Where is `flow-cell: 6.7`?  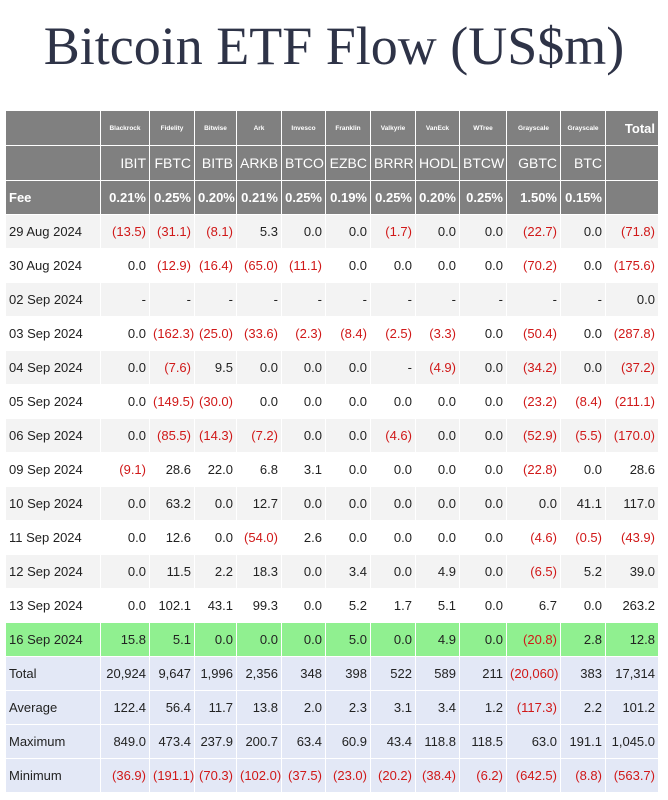
flow-cell: 6.7 is located at coordinates (533, 605).